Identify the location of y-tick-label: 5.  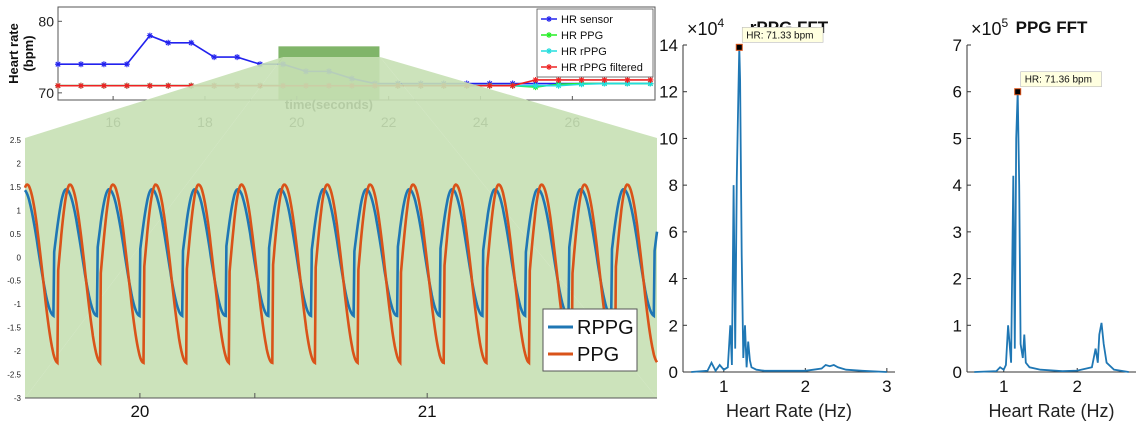
(957, 138).